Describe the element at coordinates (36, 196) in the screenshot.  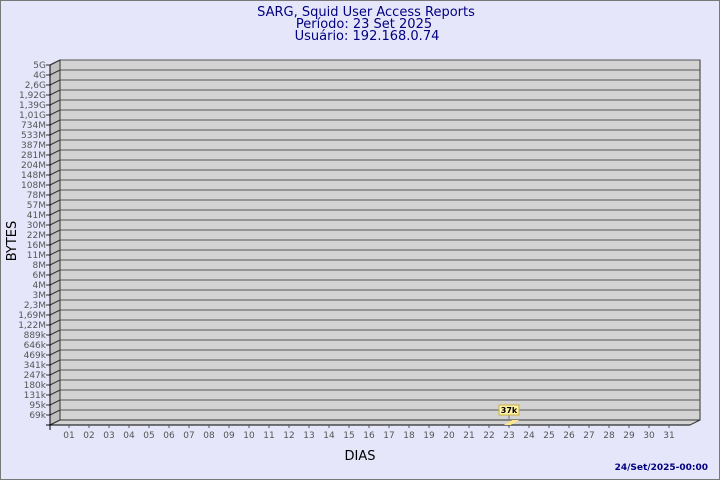
I see `y-tick-label: 78M` at that location.